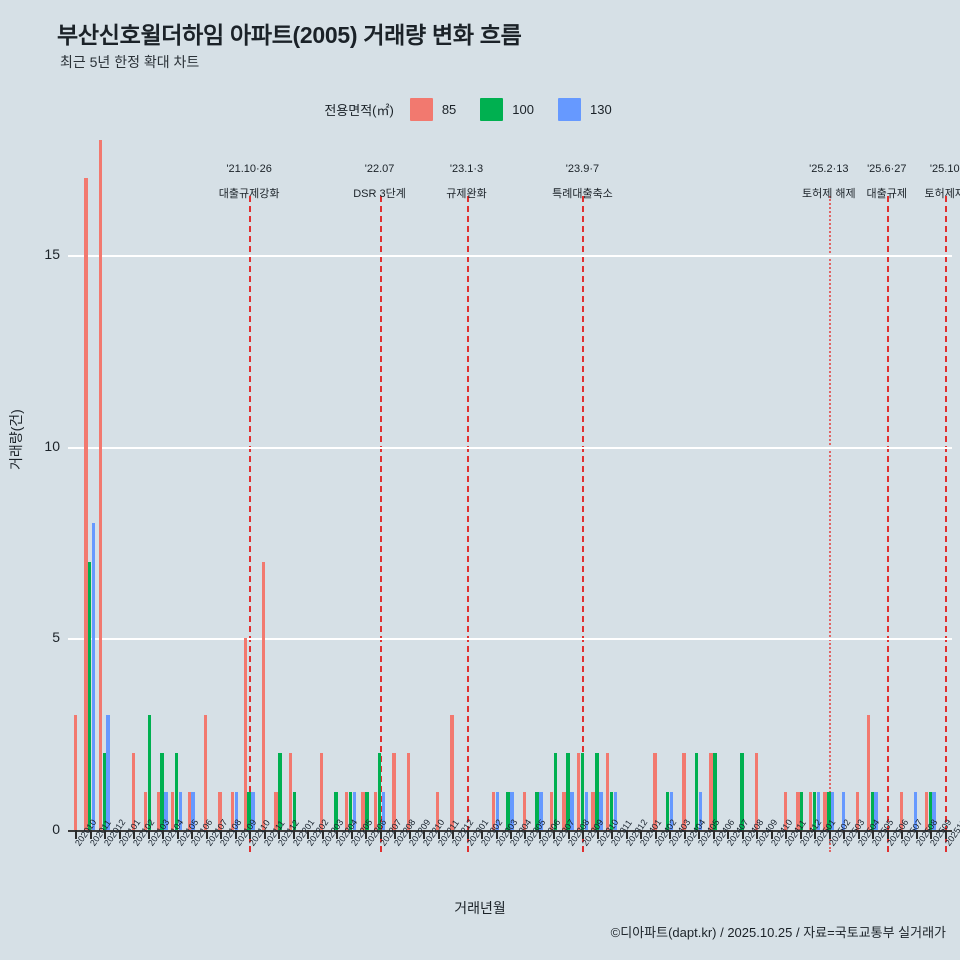  What do you see at coordinates (591, 109) in the screenshot?
I see `legend-item-130: 130` at bounding box center [591, 109].